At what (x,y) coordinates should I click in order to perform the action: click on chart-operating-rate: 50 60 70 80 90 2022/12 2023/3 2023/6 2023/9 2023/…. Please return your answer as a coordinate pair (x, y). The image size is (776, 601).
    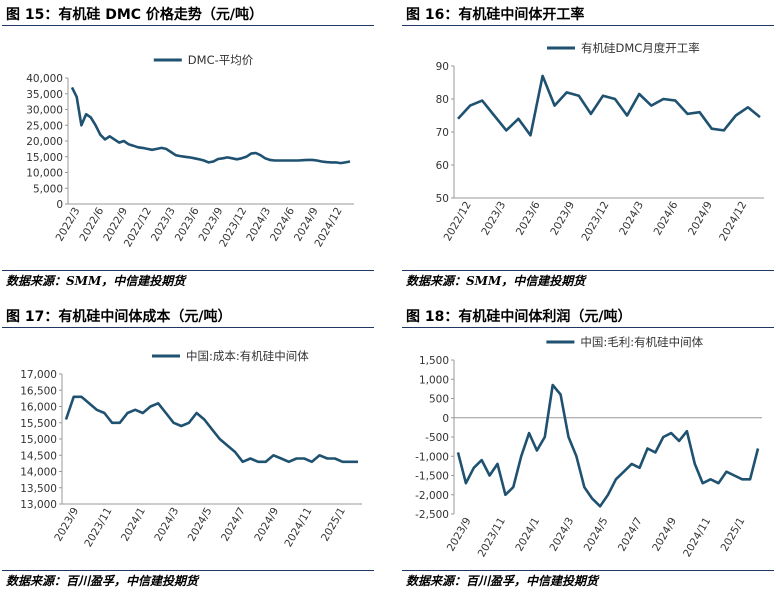
    Looking at the image, I should click on (600, 142).